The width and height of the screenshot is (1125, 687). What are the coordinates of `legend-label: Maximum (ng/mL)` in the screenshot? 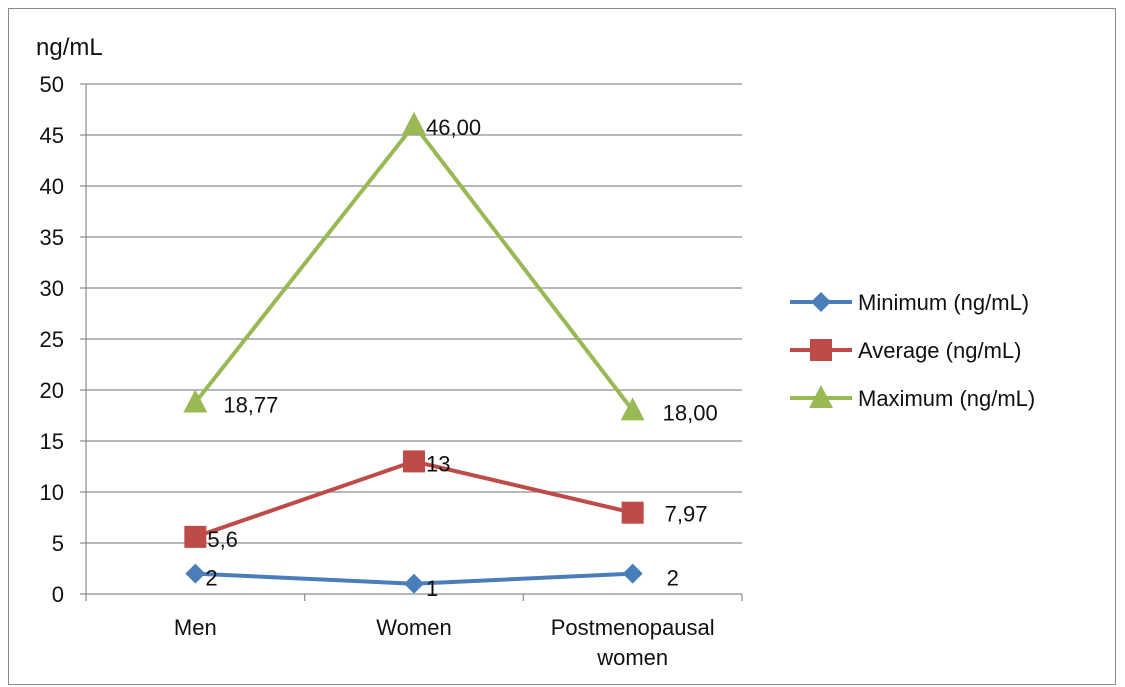 It's located at (946, 398).